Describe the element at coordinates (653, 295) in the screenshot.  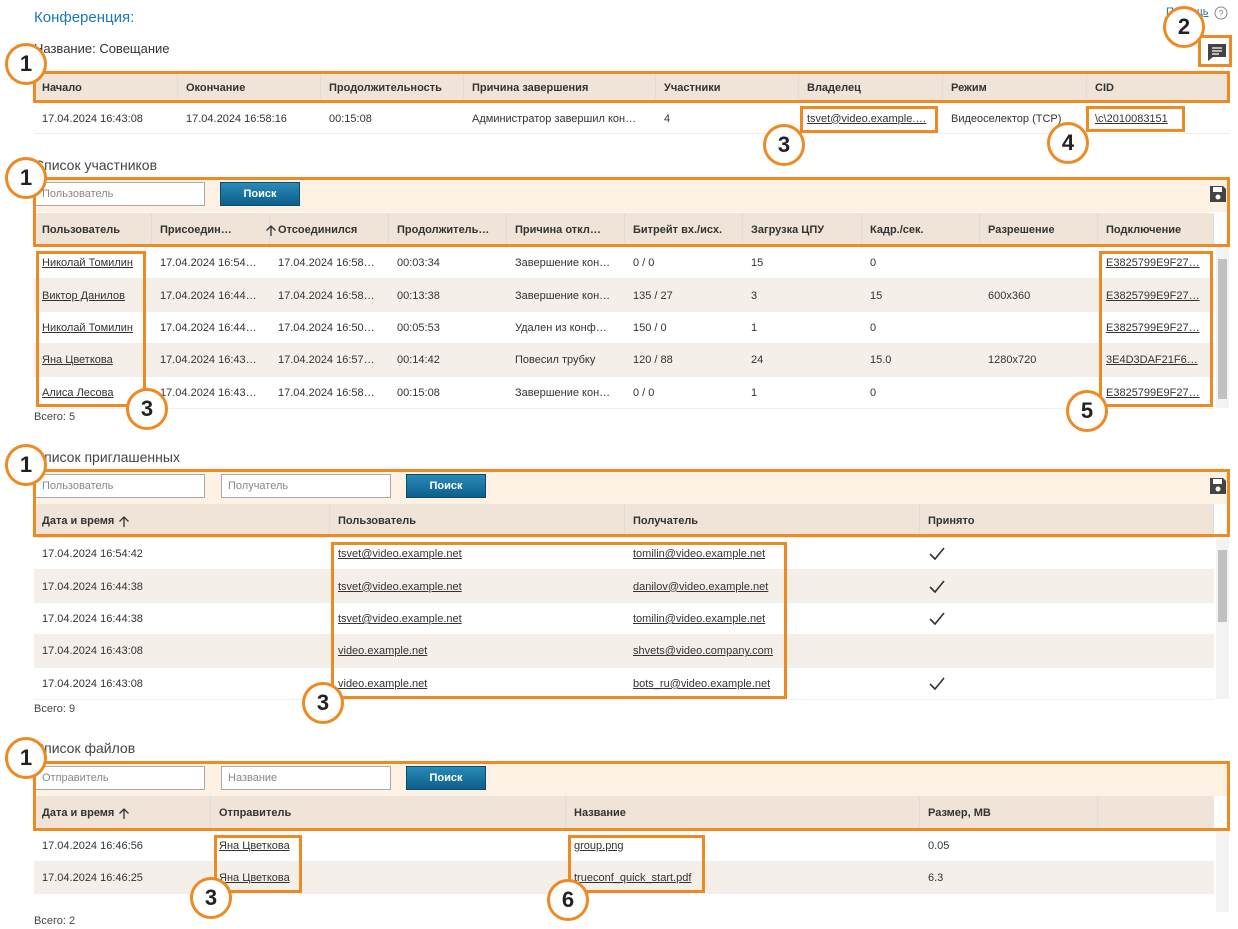
I see `table-cell: 135 / 27` at that location.